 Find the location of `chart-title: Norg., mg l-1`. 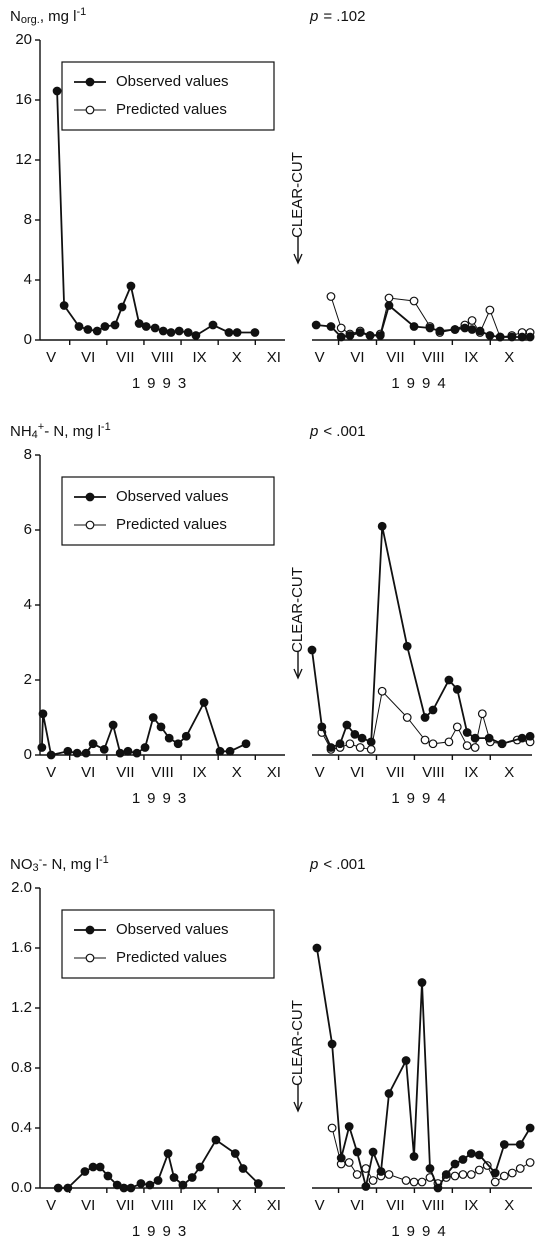

chart-title: Norg., mg l-1 is located at coordinates (48, 16).